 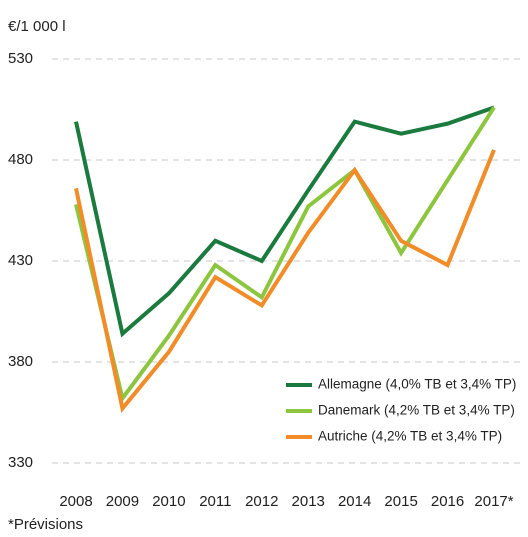 I want to click on x-tick-label: 2009, so click(x=122, y=501).